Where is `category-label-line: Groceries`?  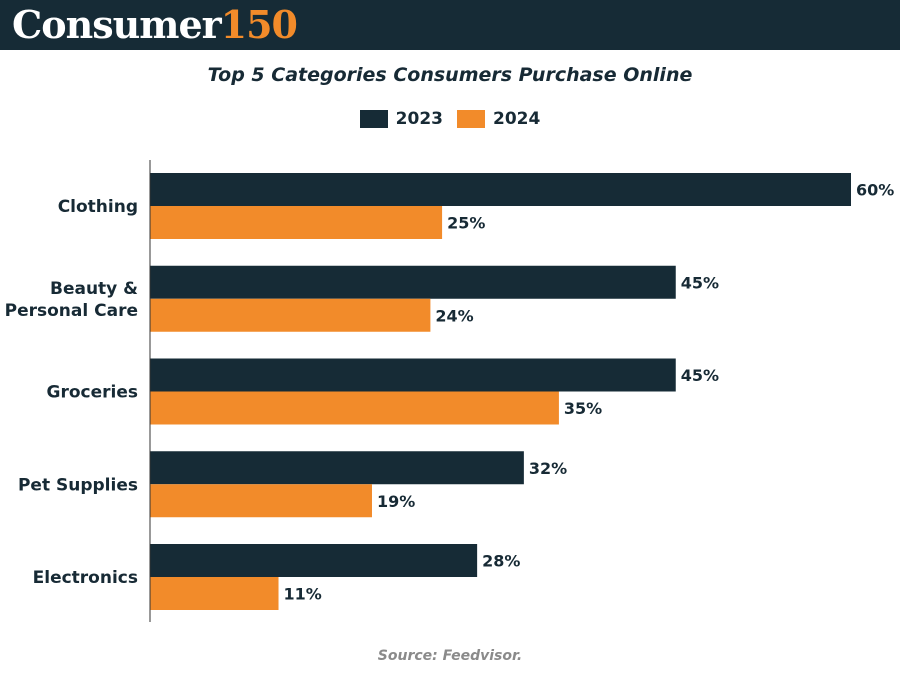
category-label-line: Groceries is located at coordinates (92, 393).